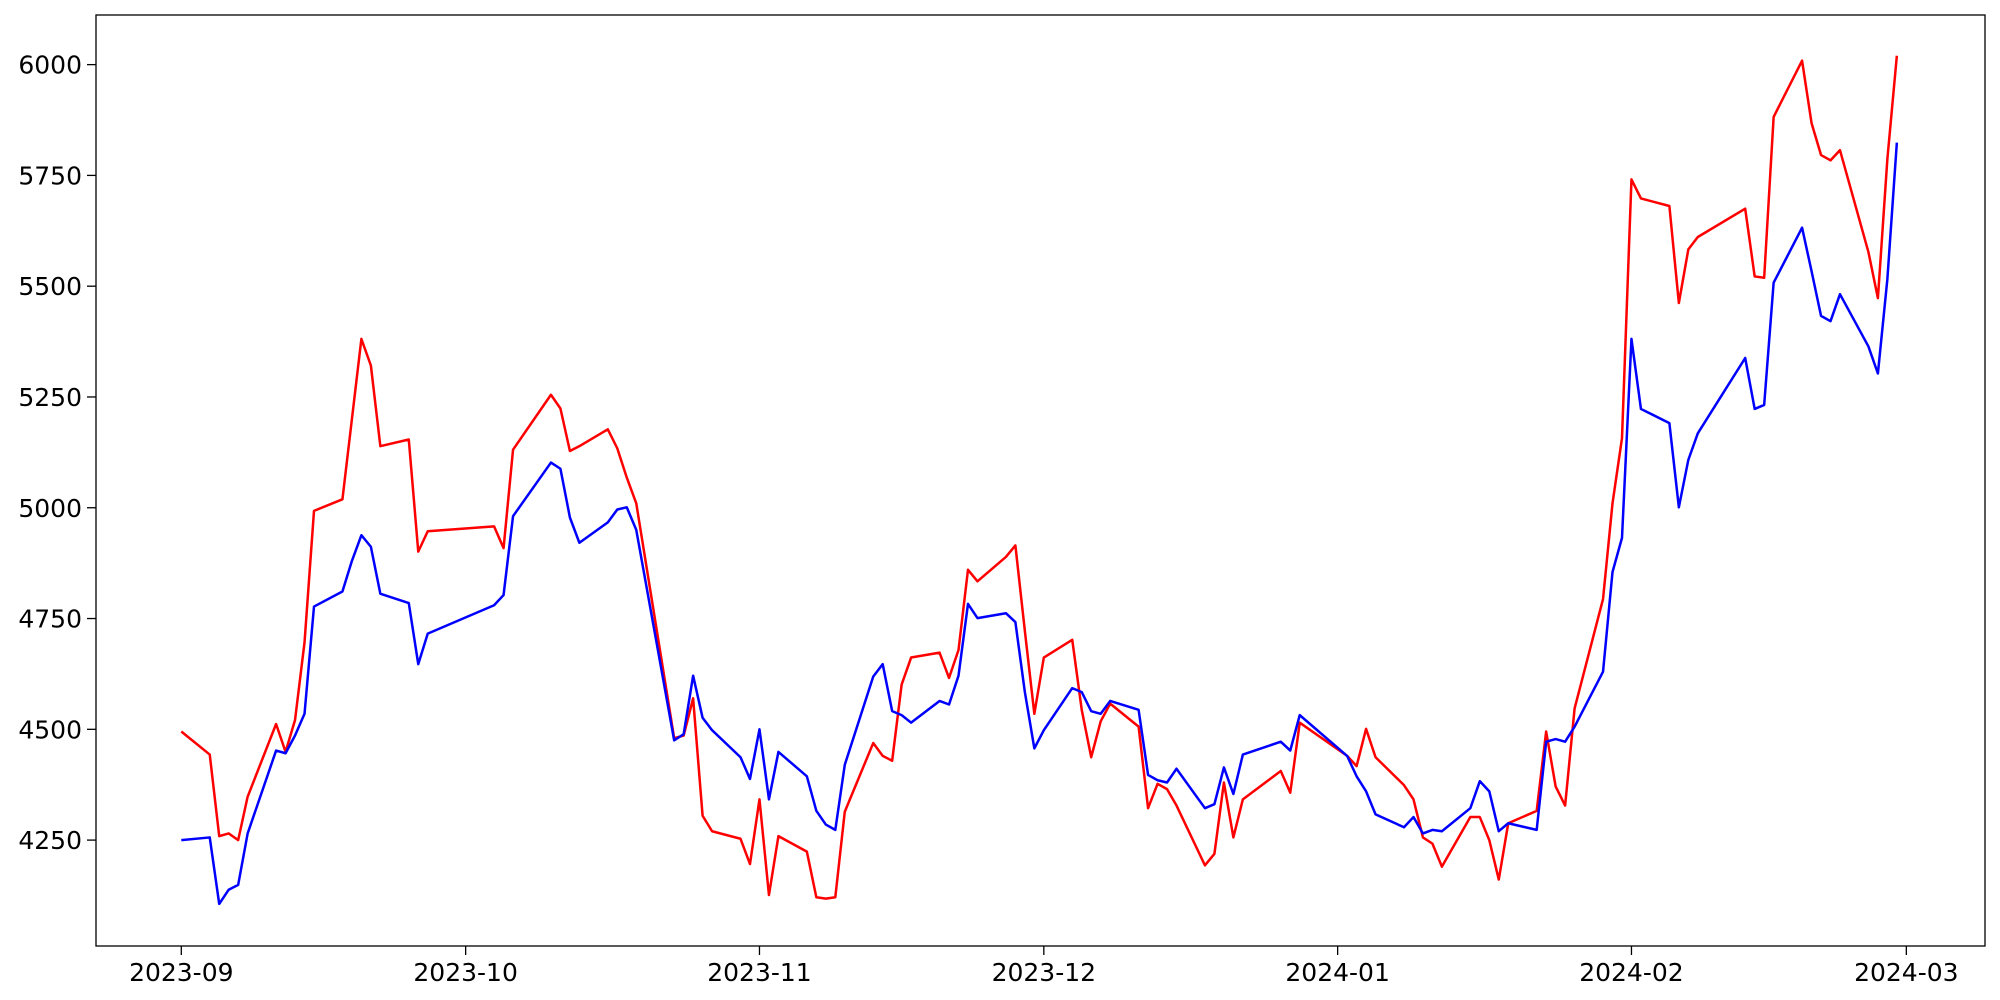 This screenshot has height=1000, width=2000. Describe the element at coordinates (50, 619) in the screenshot. I see `y-tick-label: 4750` at that location.